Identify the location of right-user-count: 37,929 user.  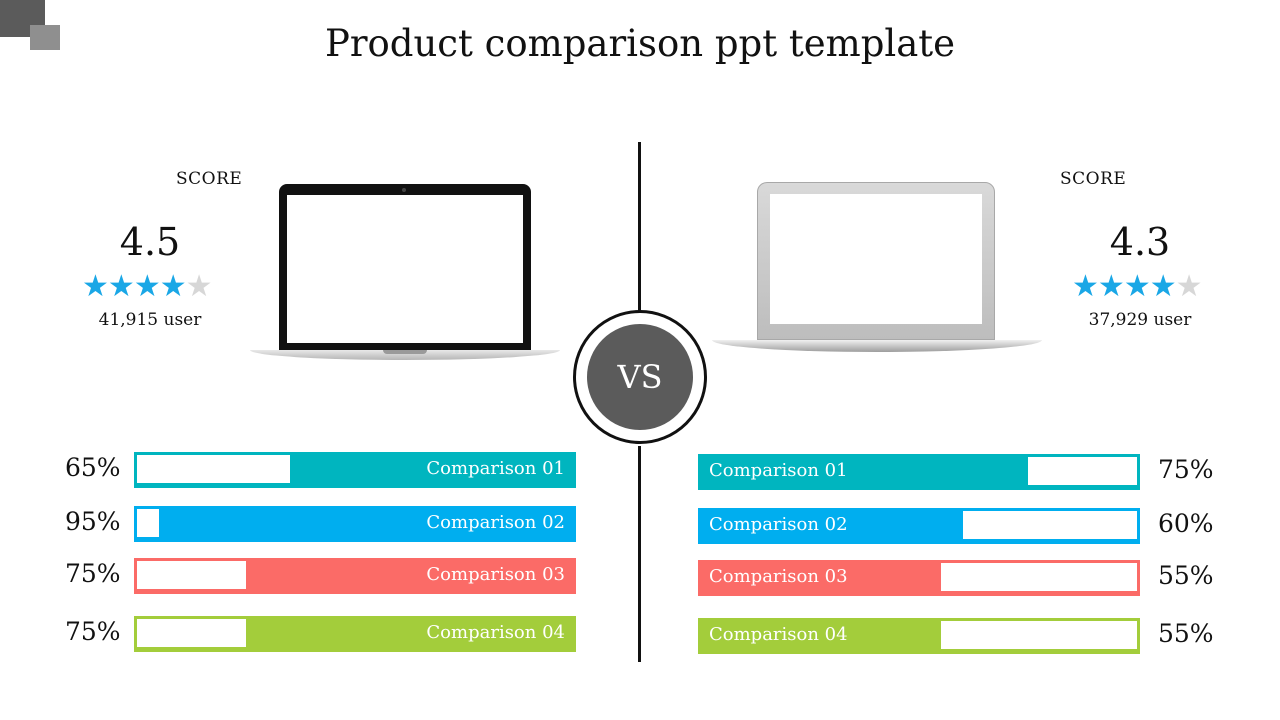
(1140, 320).